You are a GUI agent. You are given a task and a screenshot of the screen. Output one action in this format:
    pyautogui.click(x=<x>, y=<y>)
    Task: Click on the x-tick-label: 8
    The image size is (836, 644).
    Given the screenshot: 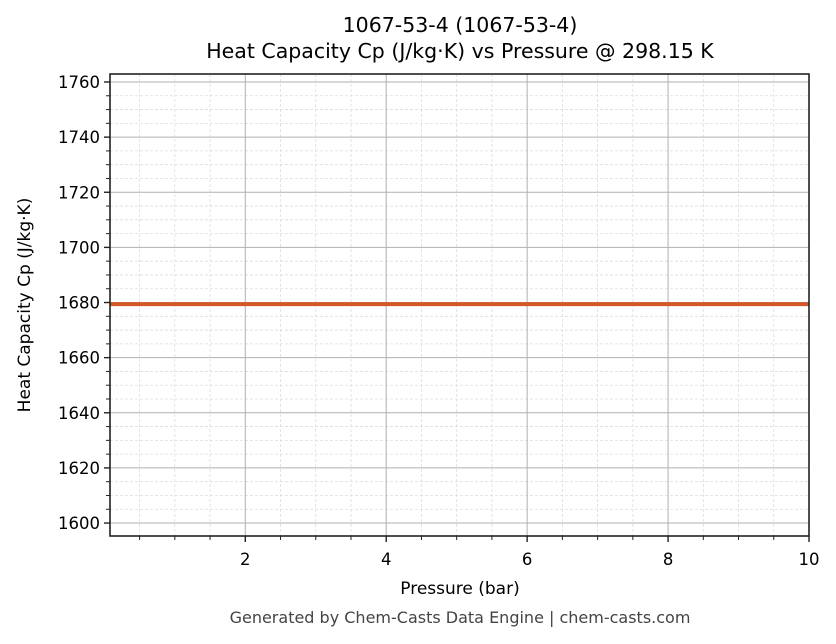 What is the action you would take?
    pyautogui.click(x=668, y=559)
    